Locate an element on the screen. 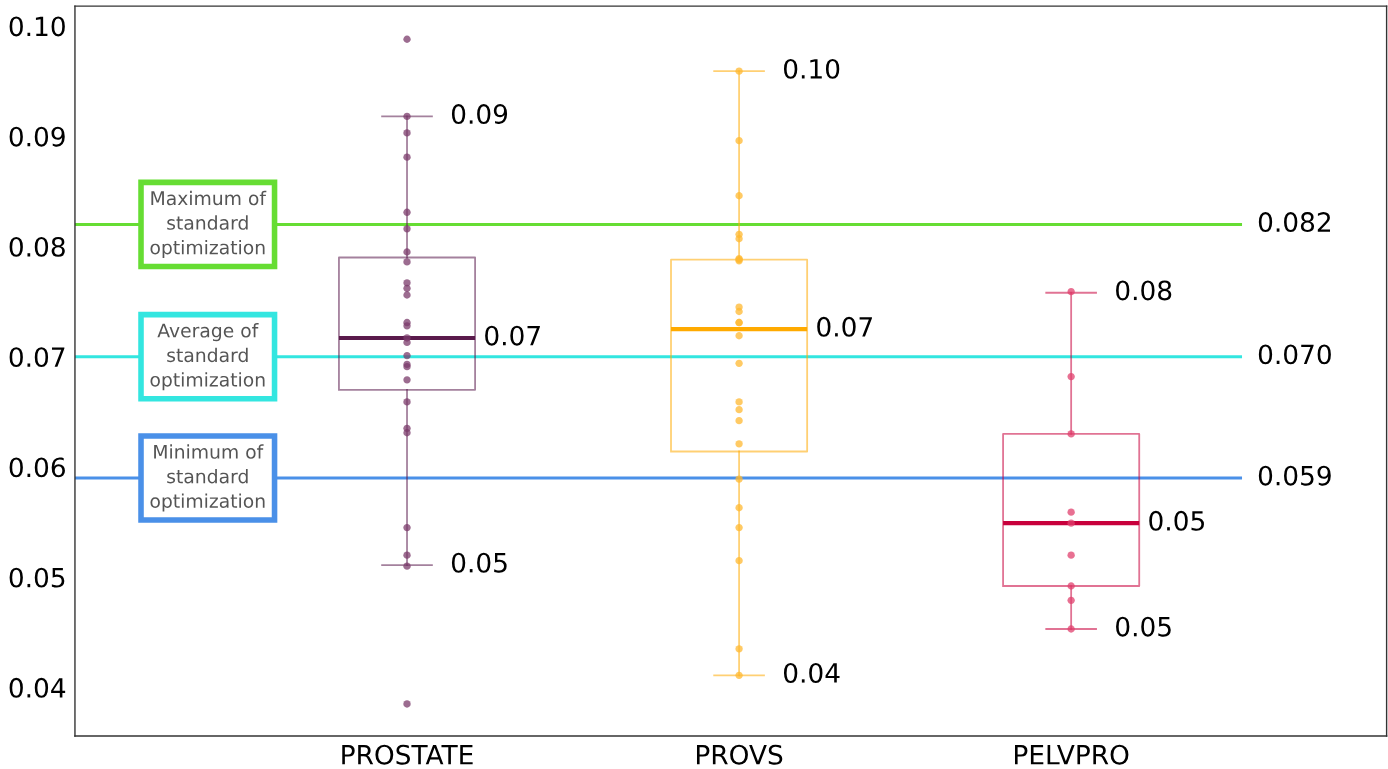 The image size is (1388, 769). y-tick-label: 0.04 is located at coordinates (37, 687).